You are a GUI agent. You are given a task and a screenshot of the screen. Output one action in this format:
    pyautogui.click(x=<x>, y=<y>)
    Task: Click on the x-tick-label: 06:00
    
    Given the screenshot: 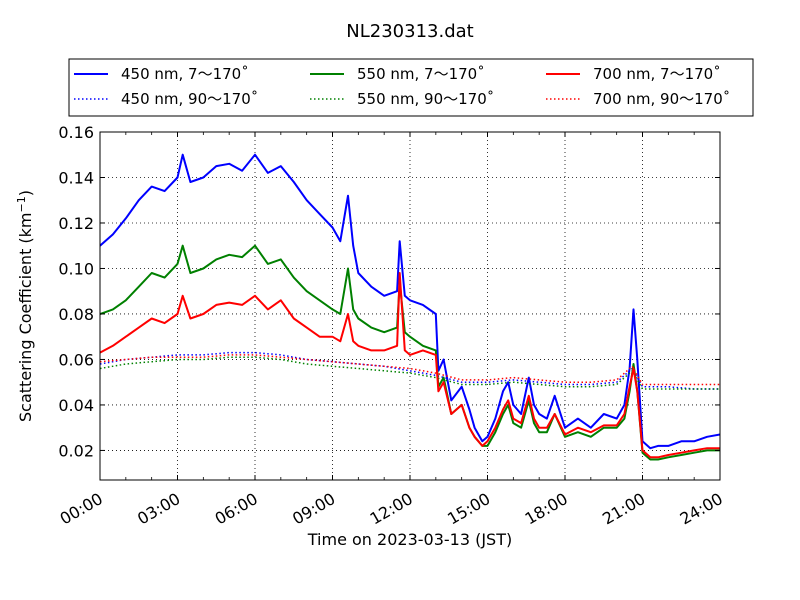 What is the action you would take?
    pyautogui.click(x=236, y=509)
    